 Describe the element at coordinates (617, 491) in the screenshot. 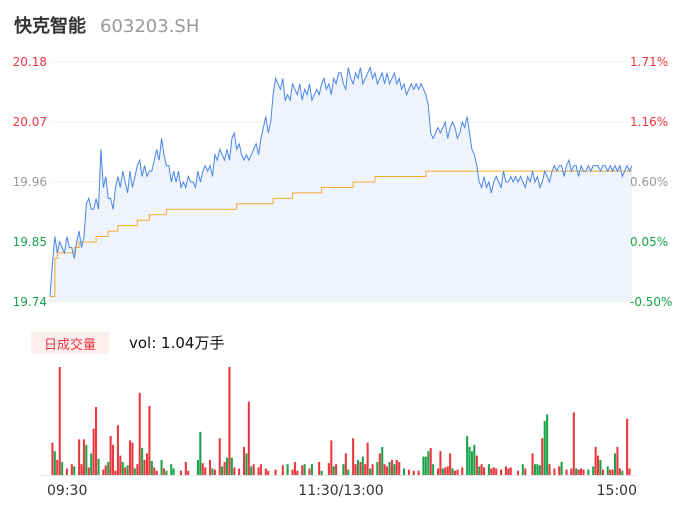

I see `time-tick-label: 15:00` at that location.